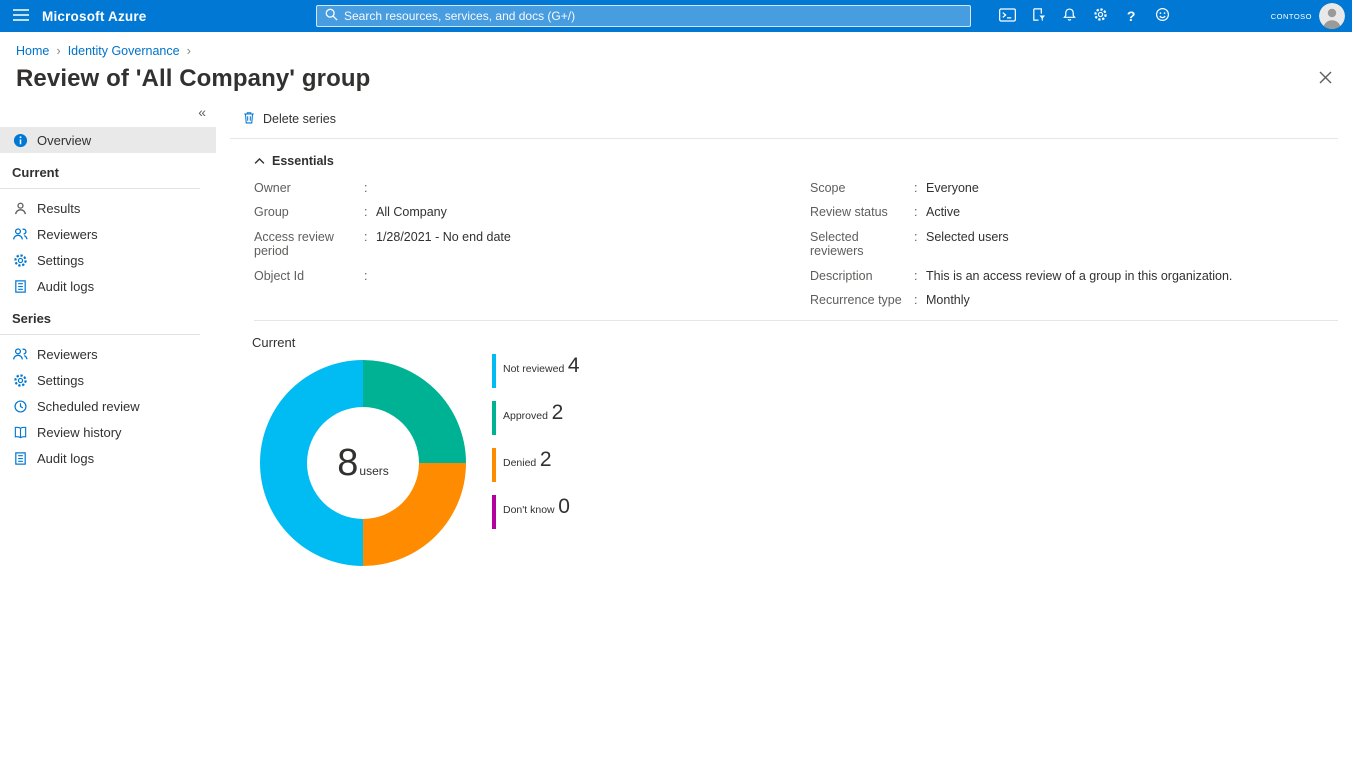 The image size is (1352, 760). Describe the element at coordinates (1332, 16) in the screenshot. I see `avatar` at that location.